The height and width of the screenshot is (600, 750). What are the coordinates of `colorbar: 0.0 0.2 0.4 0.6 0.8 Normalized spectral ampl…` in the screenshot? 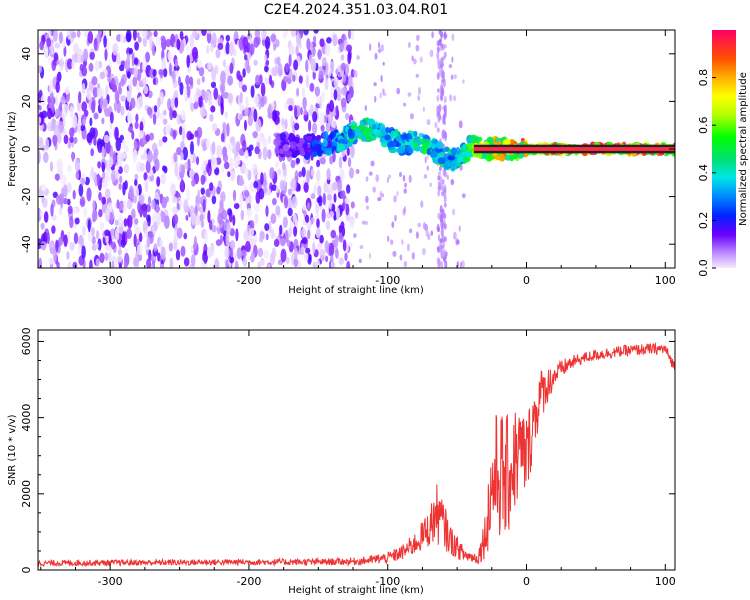 It's located at (723, 153).